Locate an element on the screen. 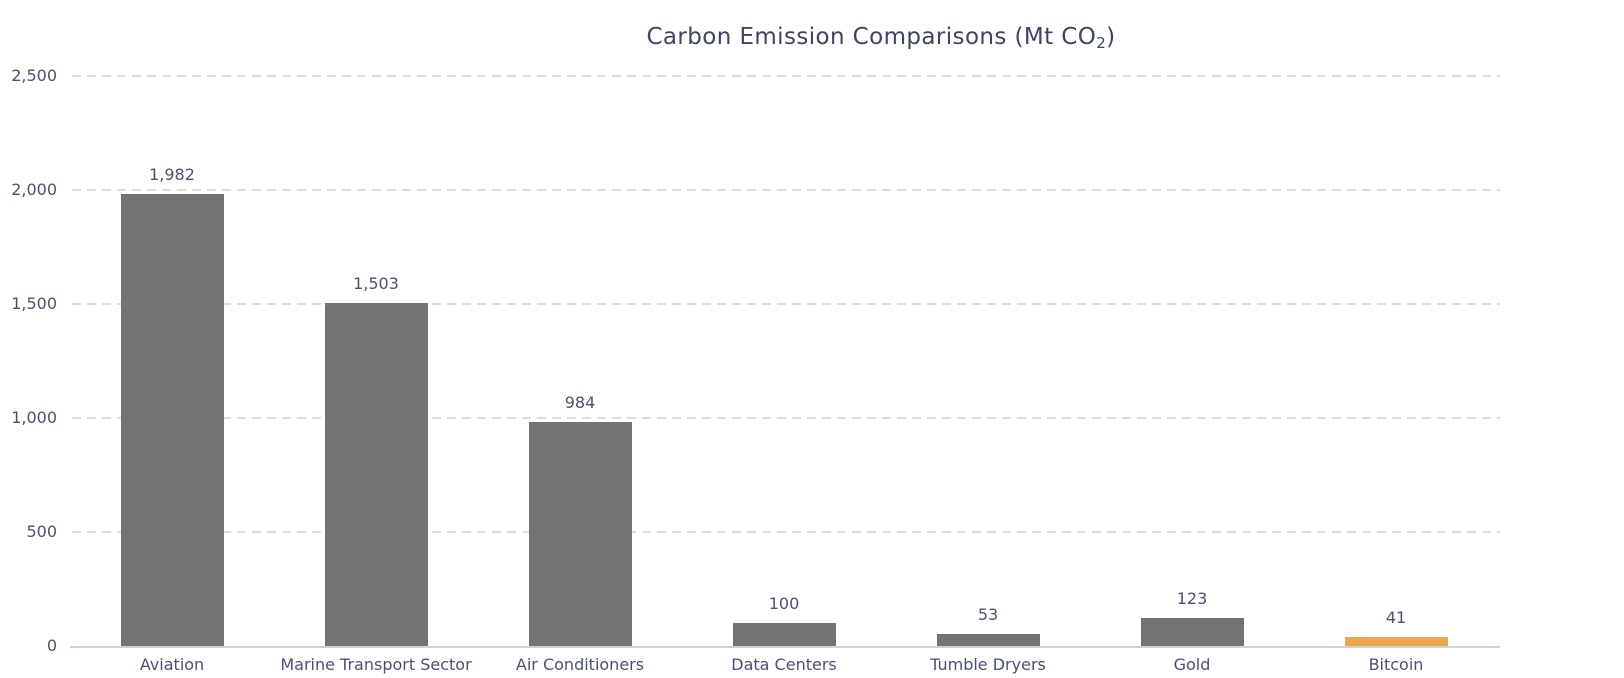 The width and height of the screenshot is (1624, 678). bar-air-conditioners is located at coordinates (580, 533).